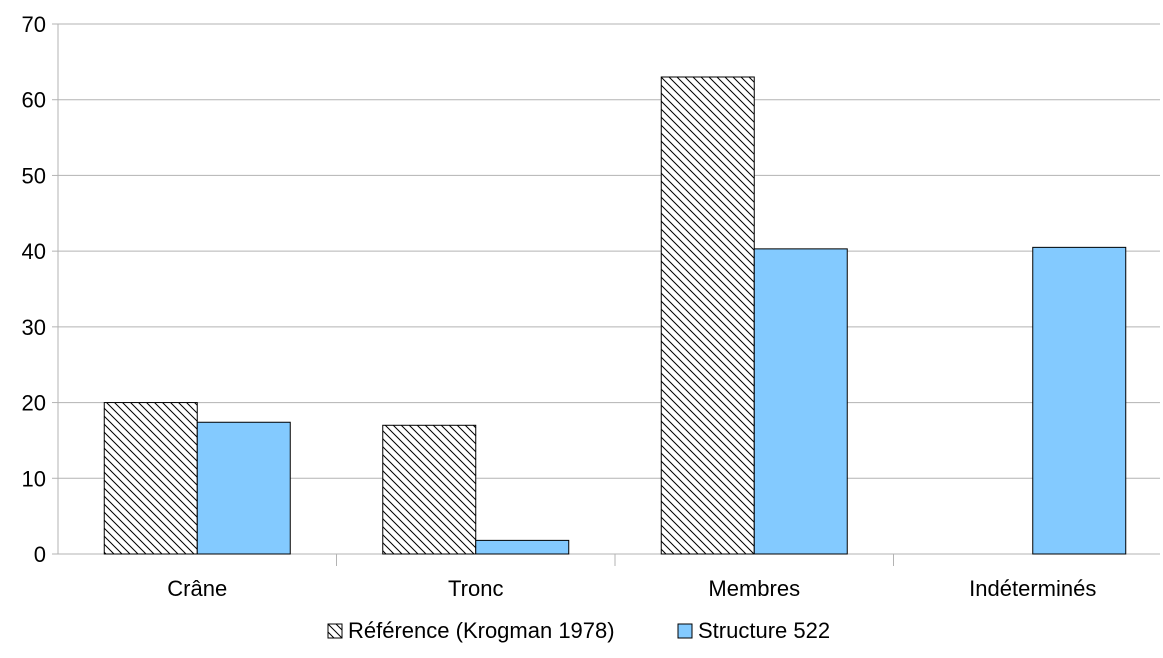 This screenshot has width=1163, height=658. What do you see at coordinates (34, 251) in the screenshot?
I see `y-tick-label: 40` at bounding box center [34, 251].